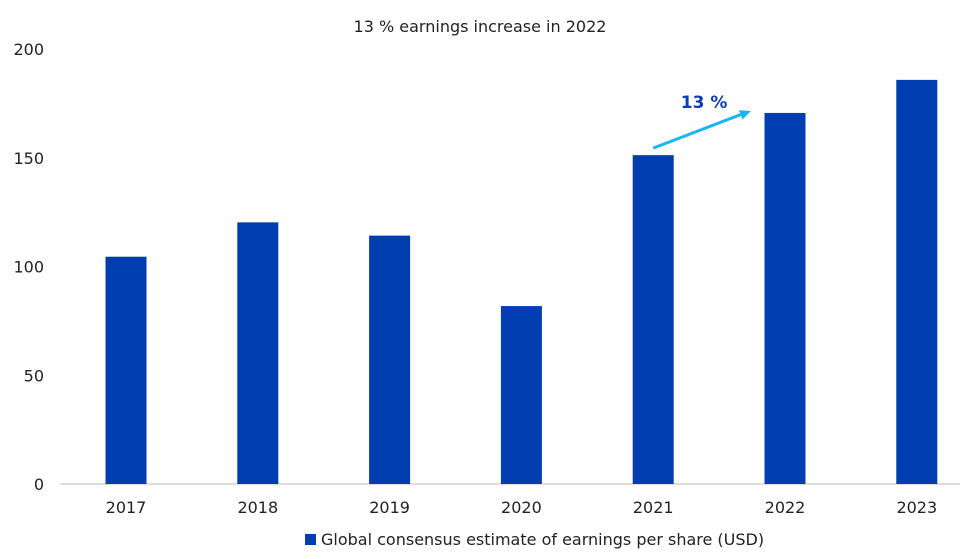 This screenshot has width=960, height=559. Describe the element at coordinates (28, 267) in the screenshot. I see `y-tick-label: 100` at that location.